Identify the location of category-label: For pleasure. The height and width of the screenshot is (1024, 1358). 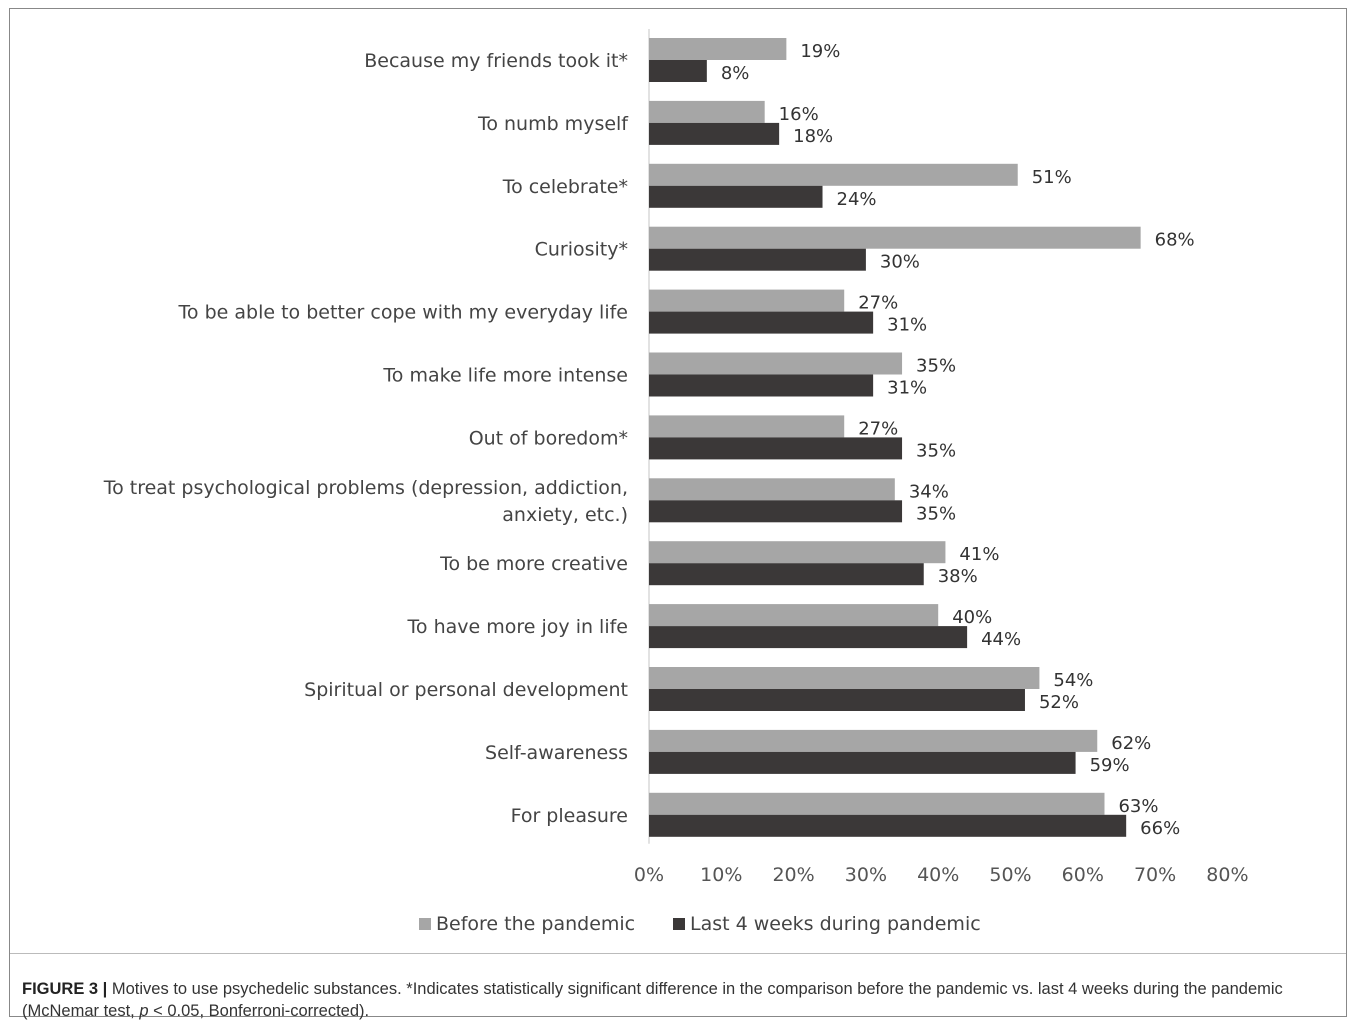
(569, 816).